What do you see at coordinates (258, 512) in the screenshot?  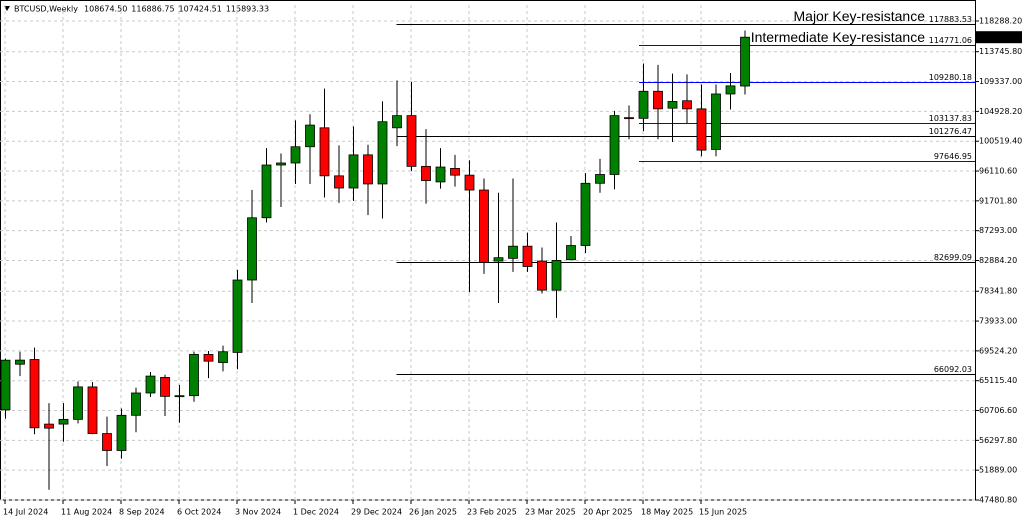 I see `x-tick-label: 3 Nov 2024` at bounding box center [258, 512].